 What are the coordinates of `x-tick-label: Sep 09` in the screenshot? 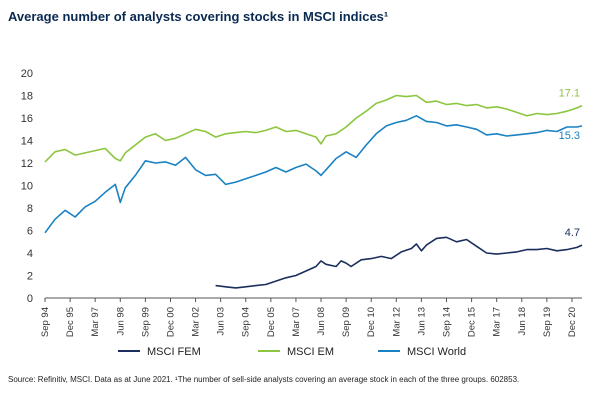 It's located at (346, 322).